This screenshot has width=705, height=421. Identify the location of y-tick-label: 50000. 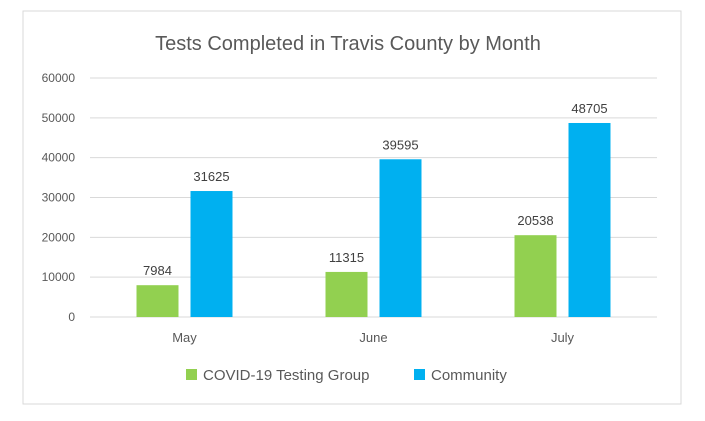
(59, 118).